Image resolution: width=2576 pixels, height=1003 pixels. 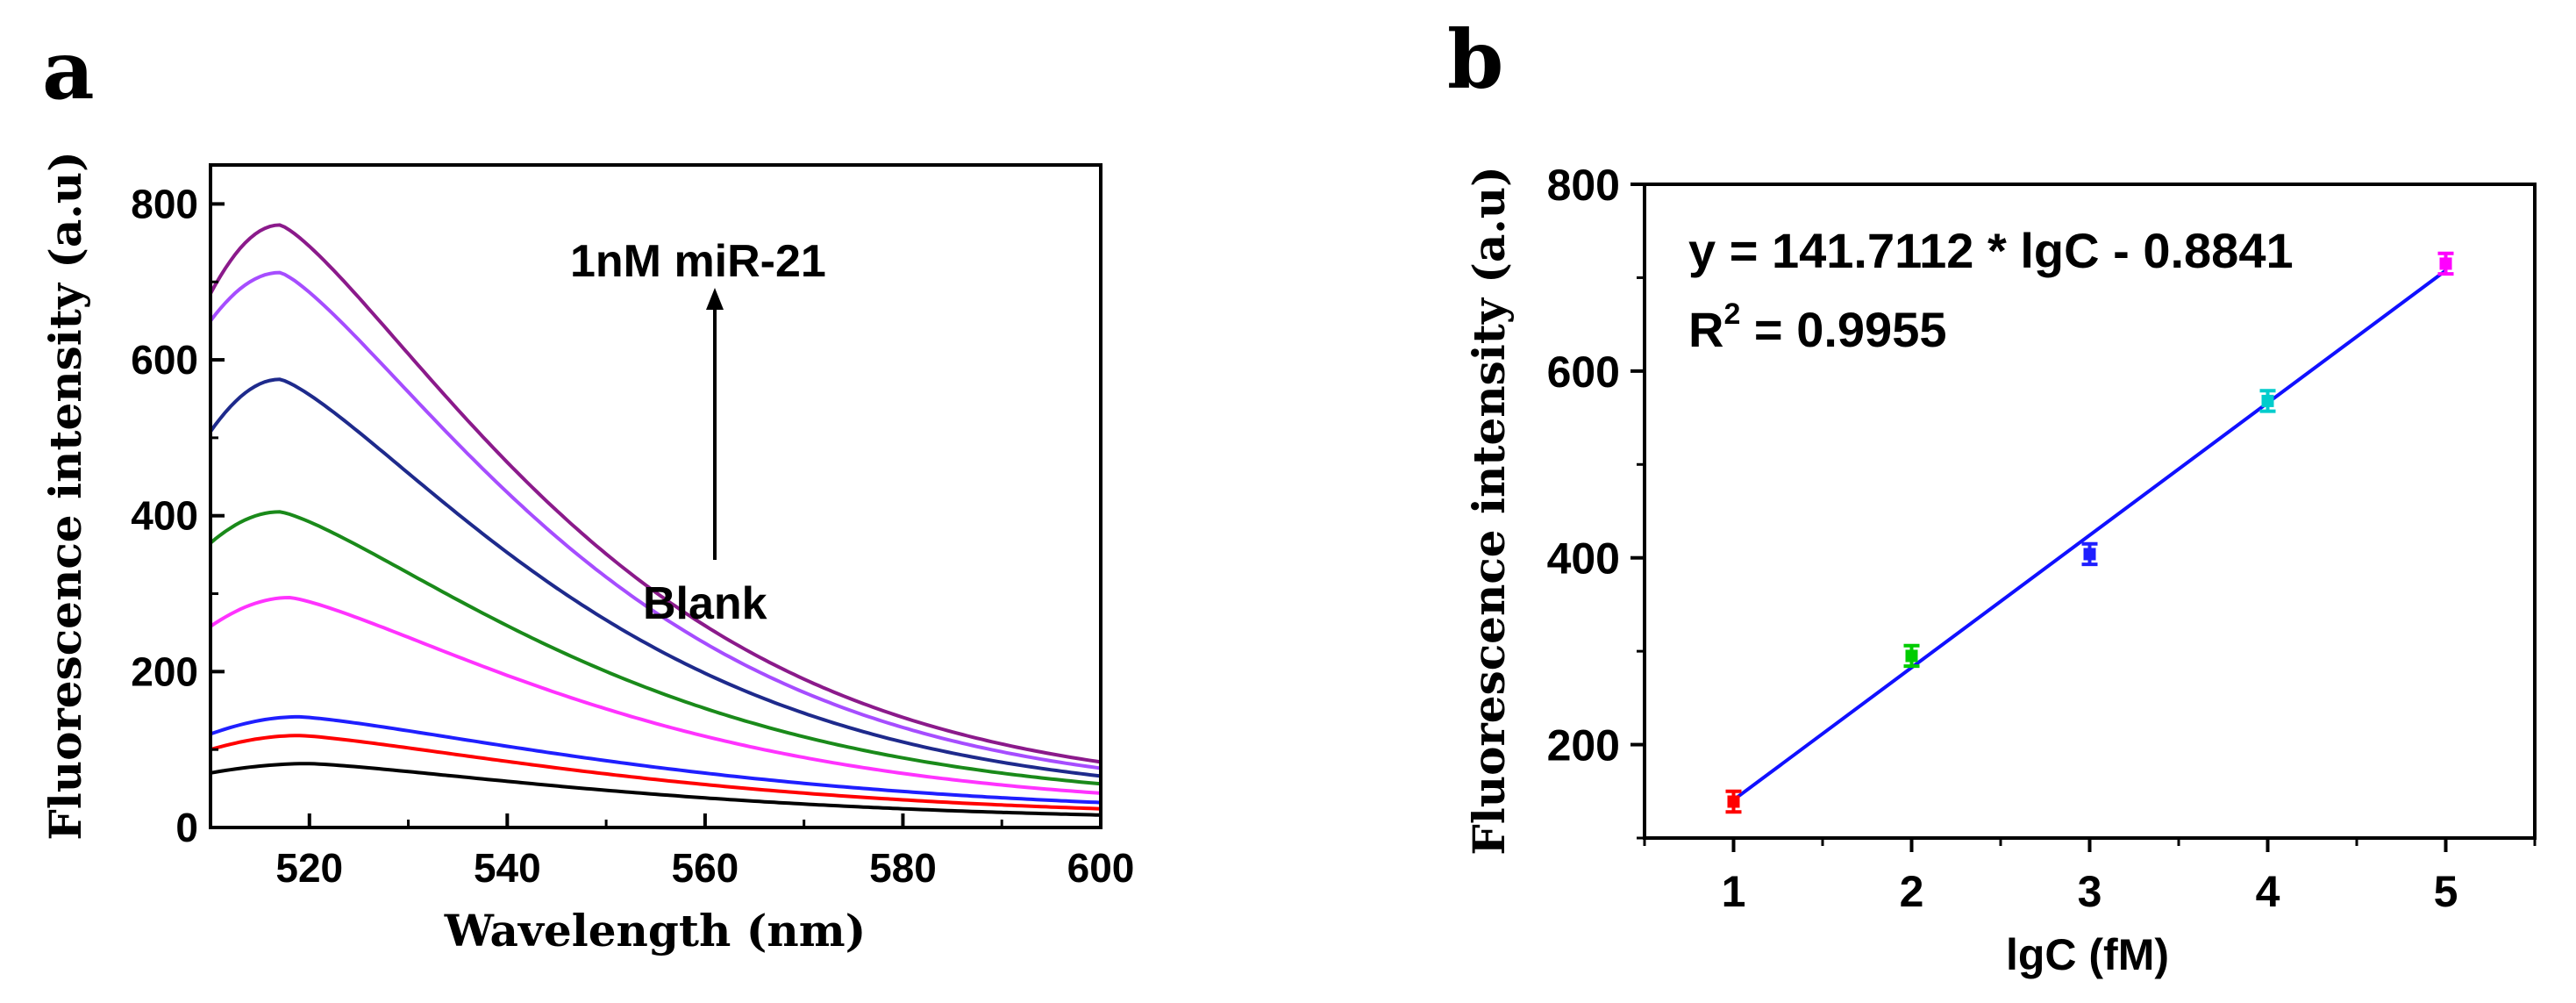 I want to click on regression-line, so click(x=2090, y=535).